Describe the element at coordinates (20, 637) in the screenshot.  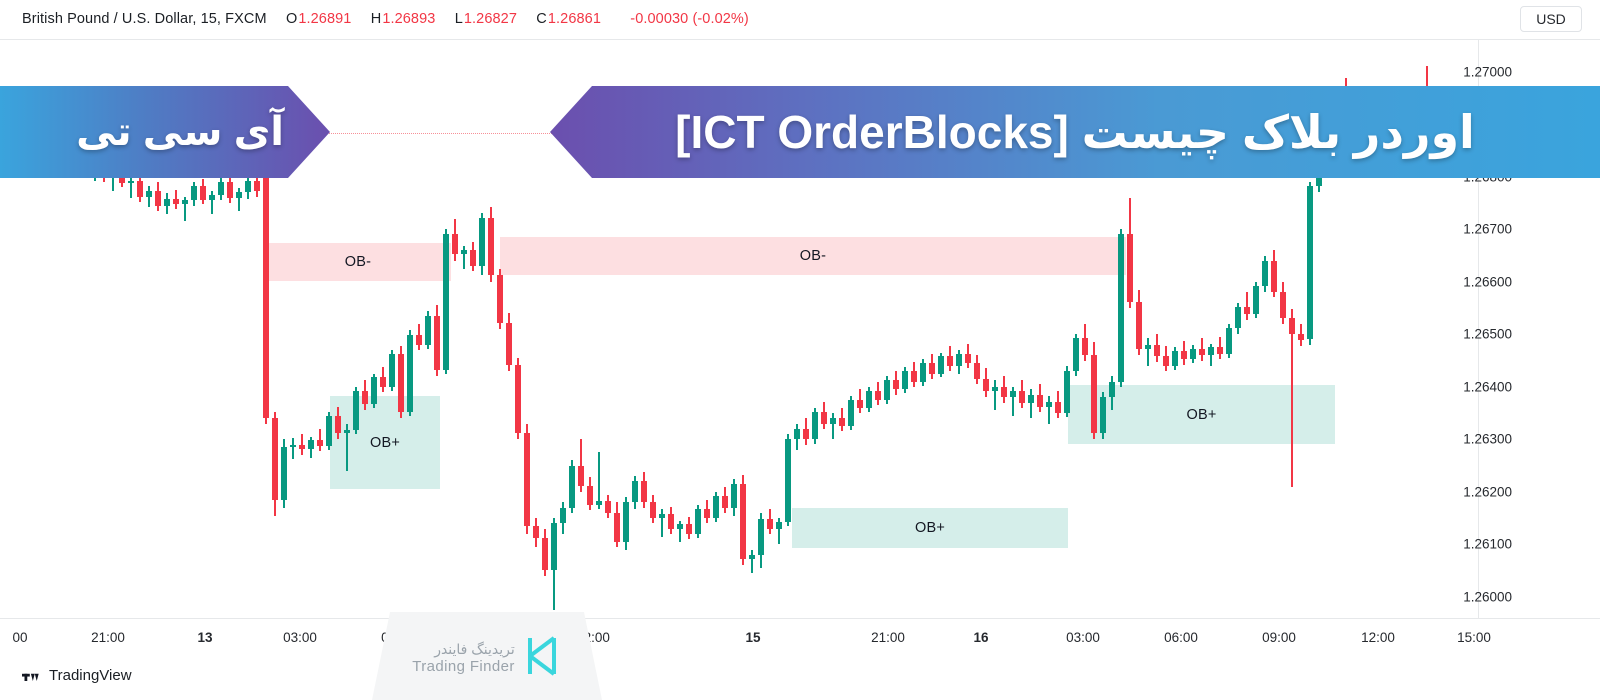
I see `time-tick: 00` at that location.